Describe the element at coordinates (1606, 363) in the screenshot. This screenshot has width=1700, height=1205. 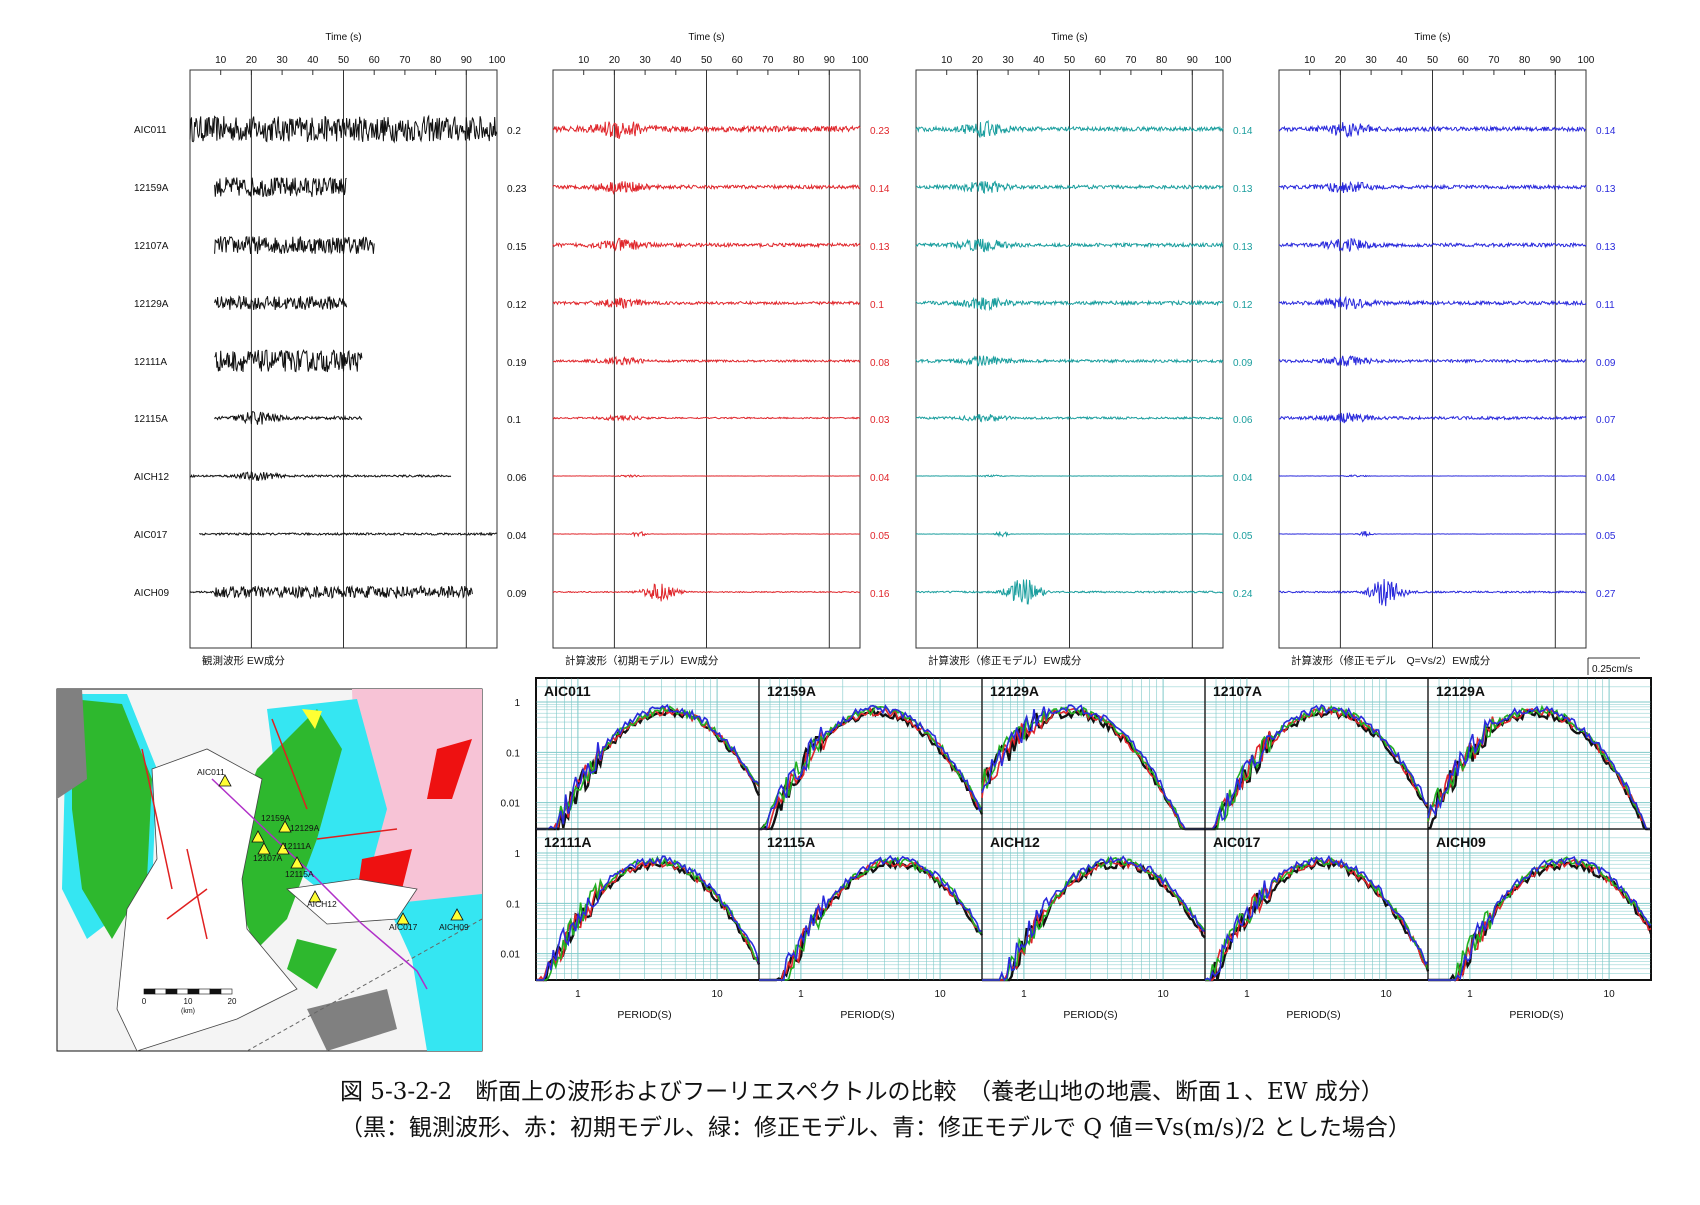
I see `peak-amplitude-label: 0.09` at that location.